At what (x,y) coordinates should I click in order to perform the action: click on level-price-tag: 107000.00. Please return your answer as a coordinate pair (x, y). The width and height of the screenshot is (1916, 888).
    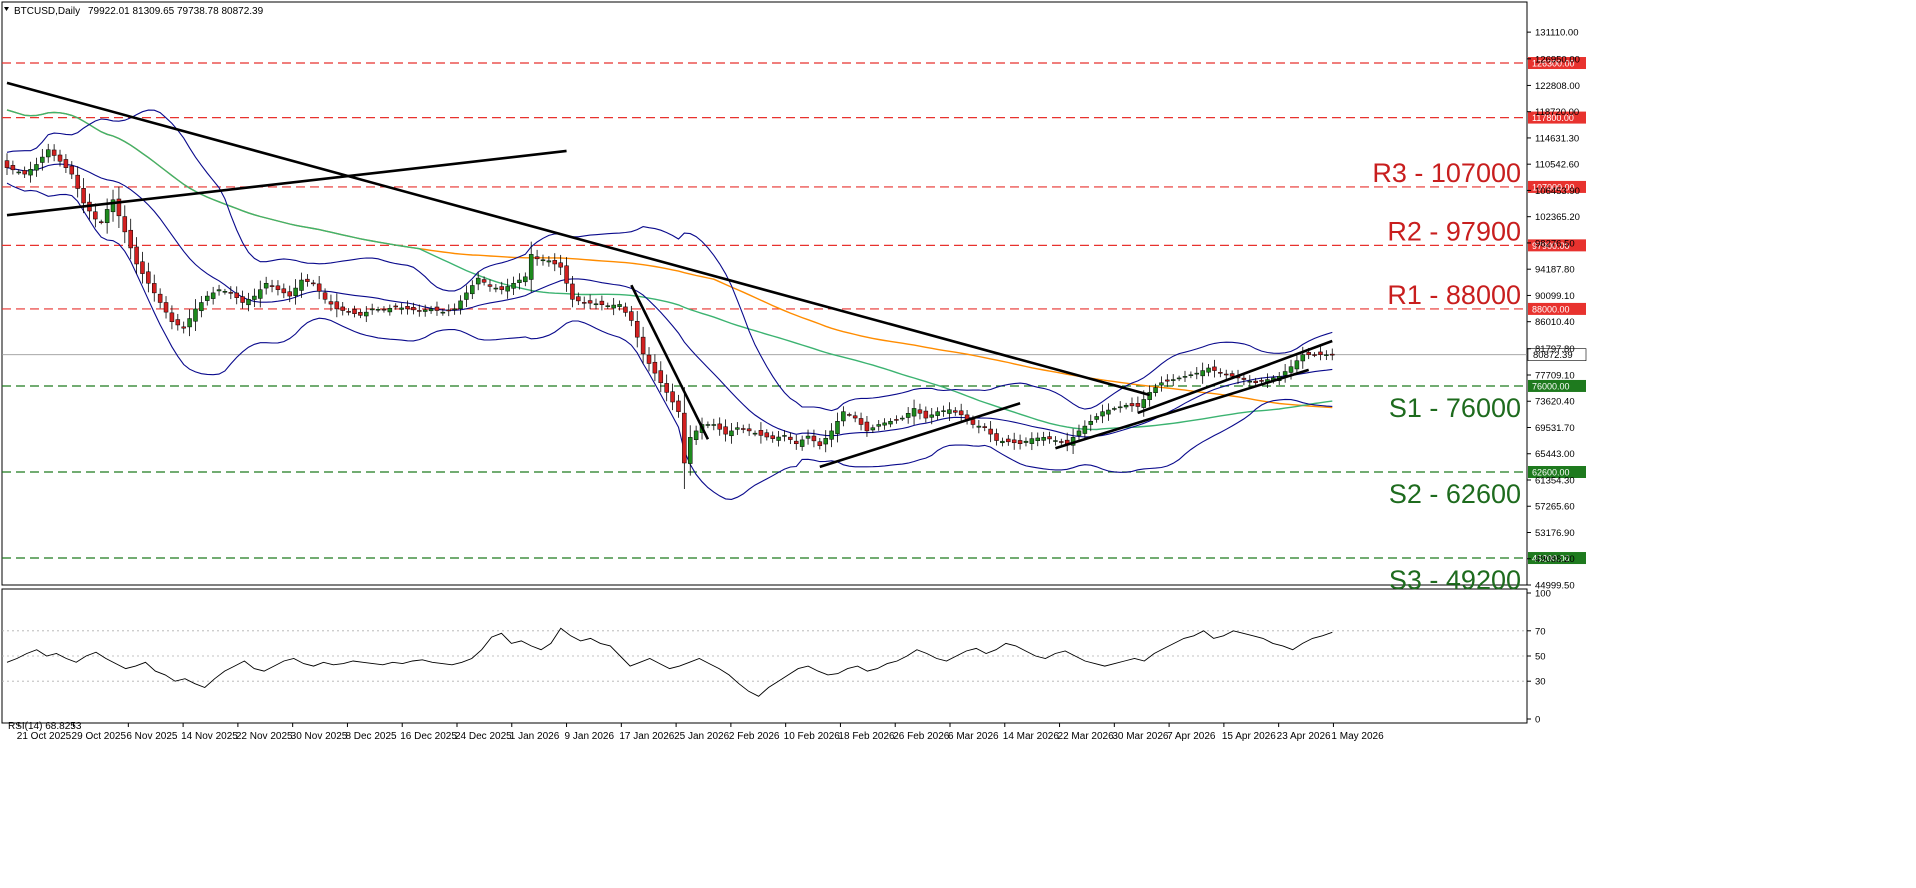
    Looking at the image, I should click on (1553, 187).